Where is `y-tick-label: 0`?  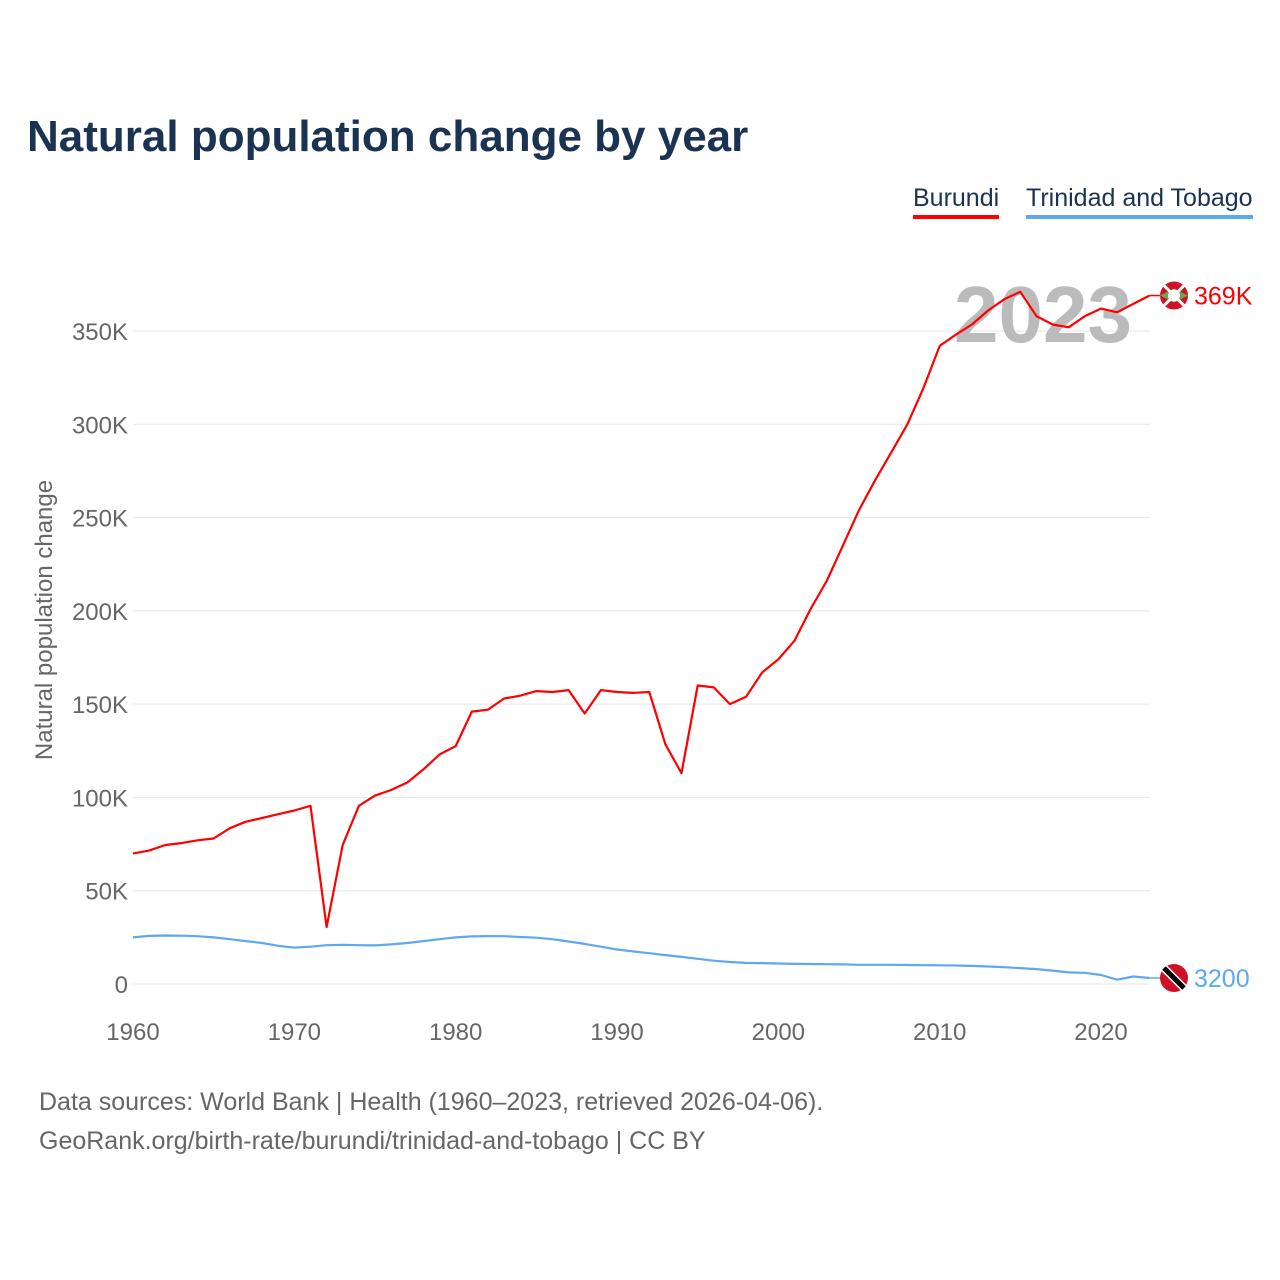
y-tick-label: 0 is located at coordinates (121, 985).